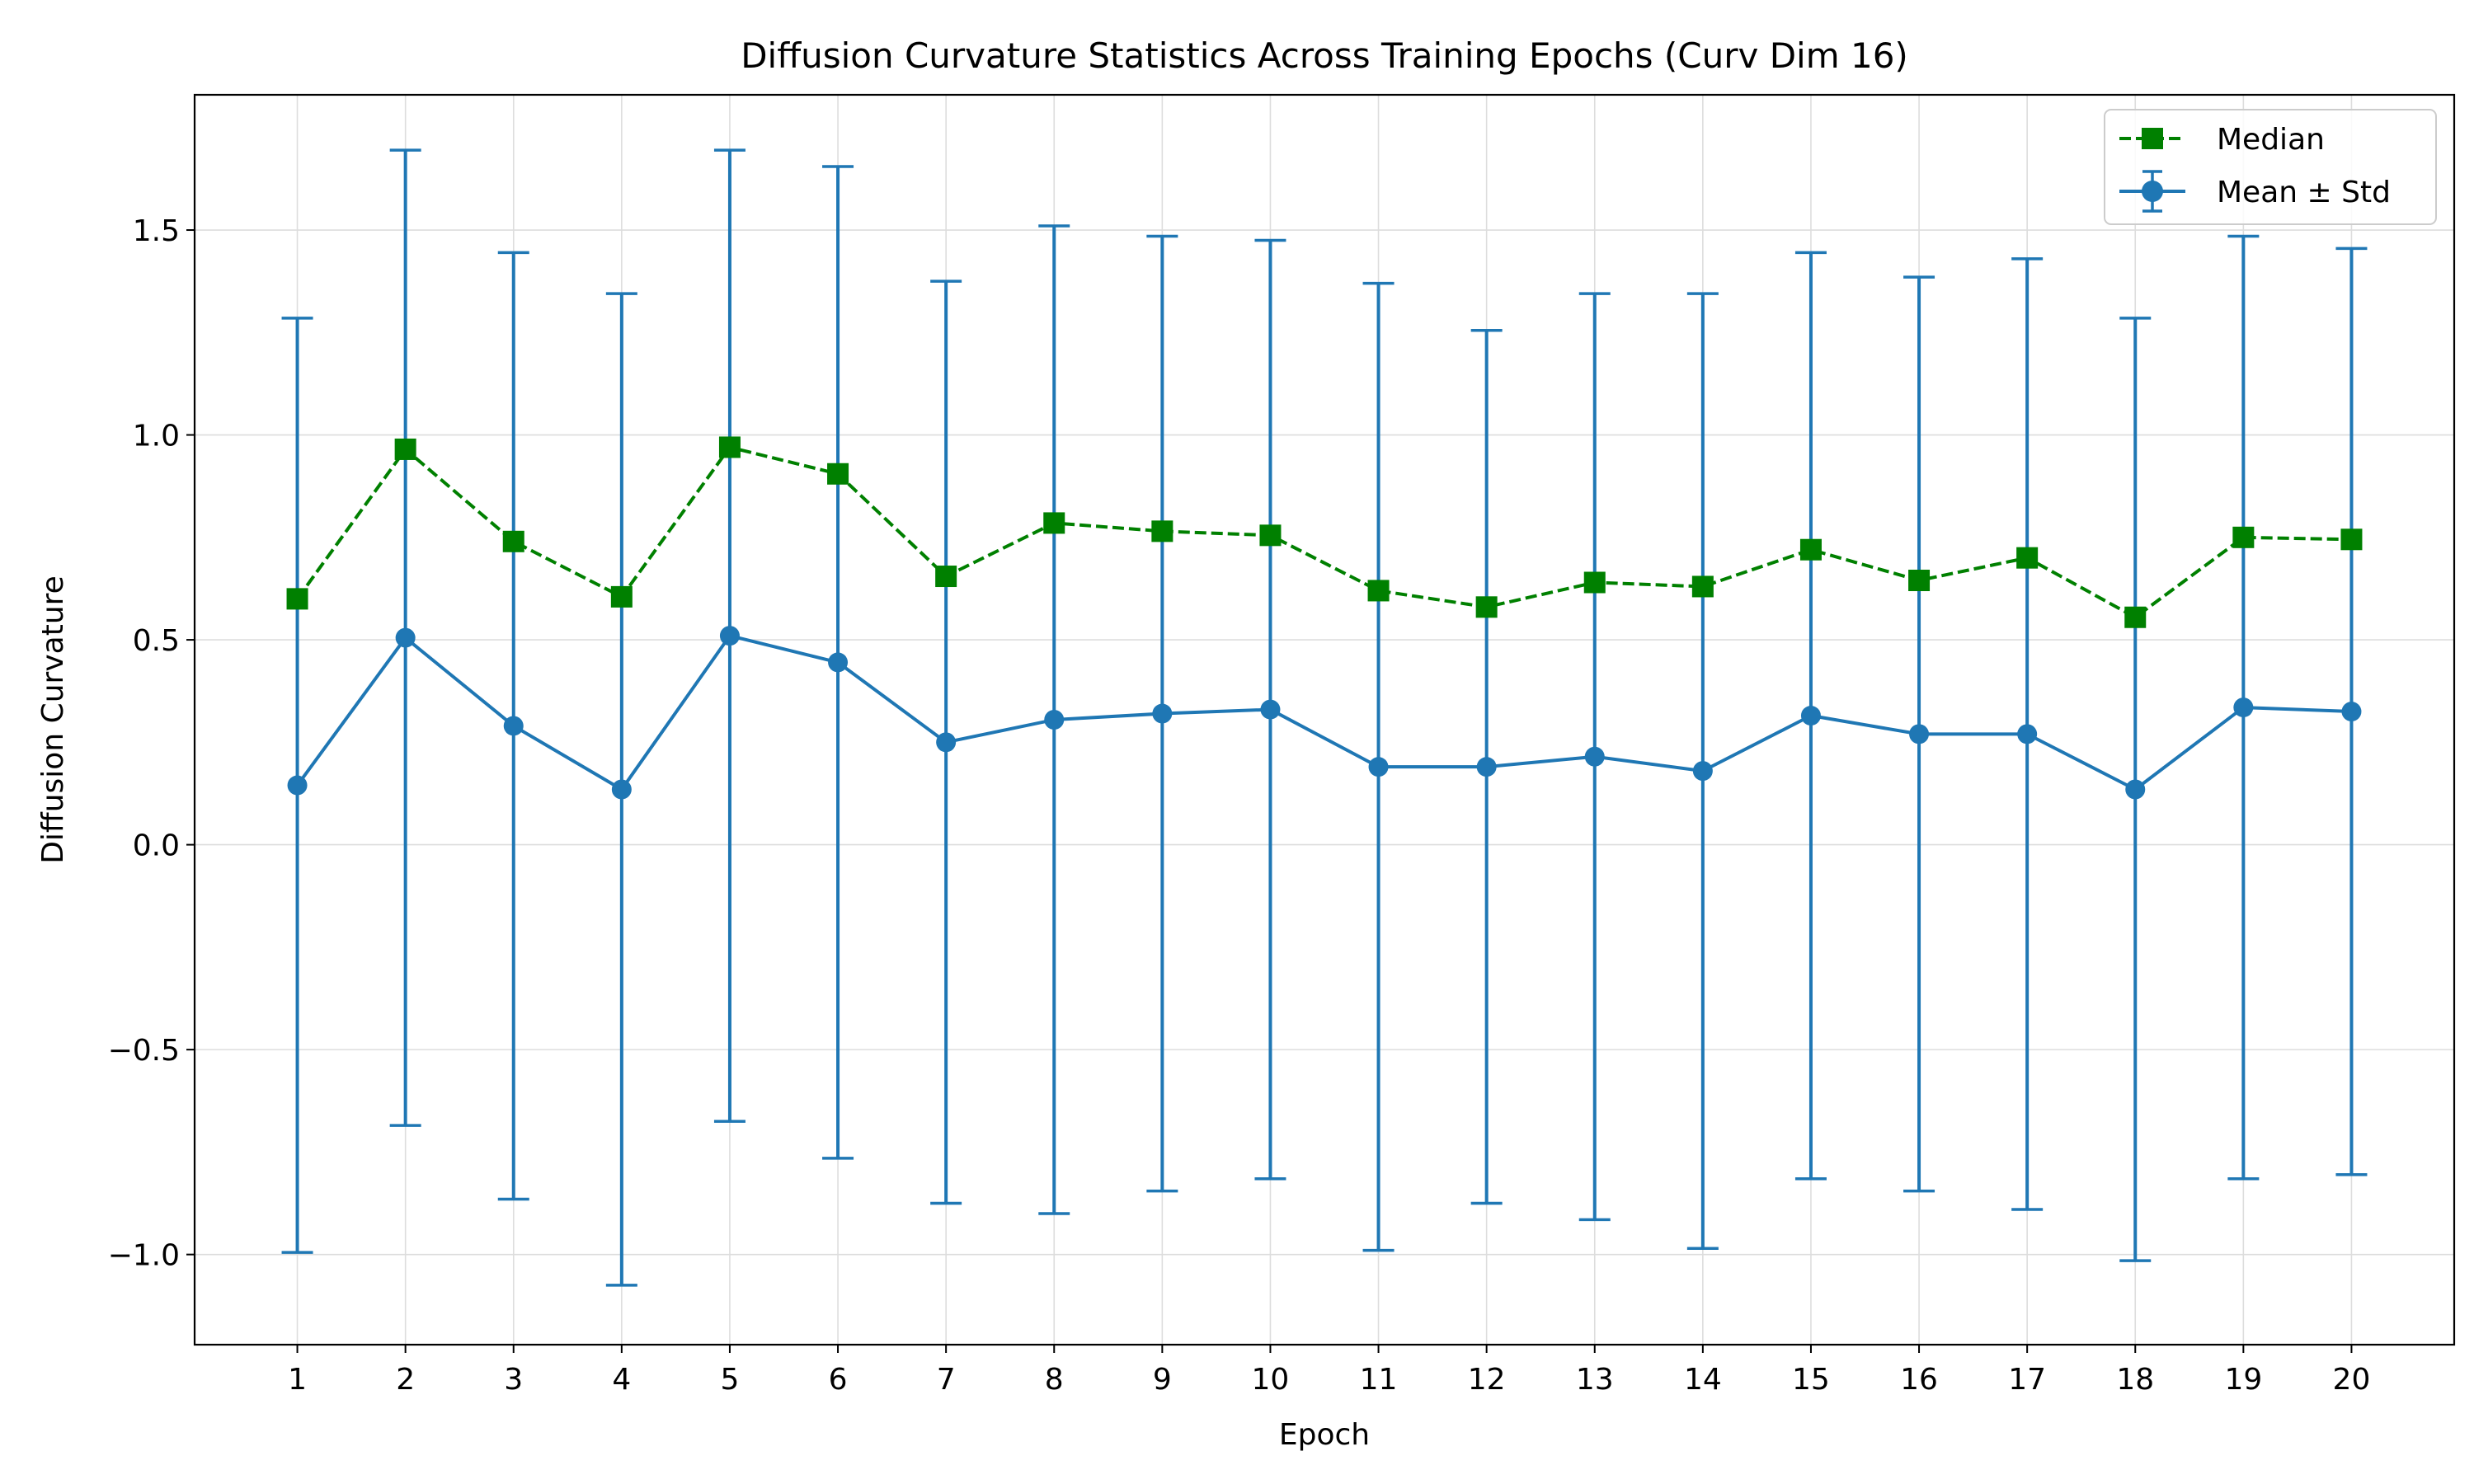 This screenshot has height=1484, width=2474. Describe the element at coordinates (1703, 1380) in the screenshot. I see `x-tick-label: 14` at that location.